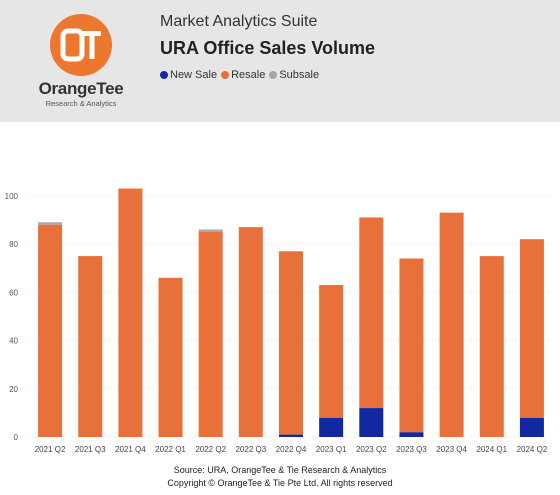 This screenshot has width=560, height=495. What do you see at coordinates (90, 449) in the screenshot?
I see `x-tick-label: 2021 Q3` at bounding box center [90, 449].